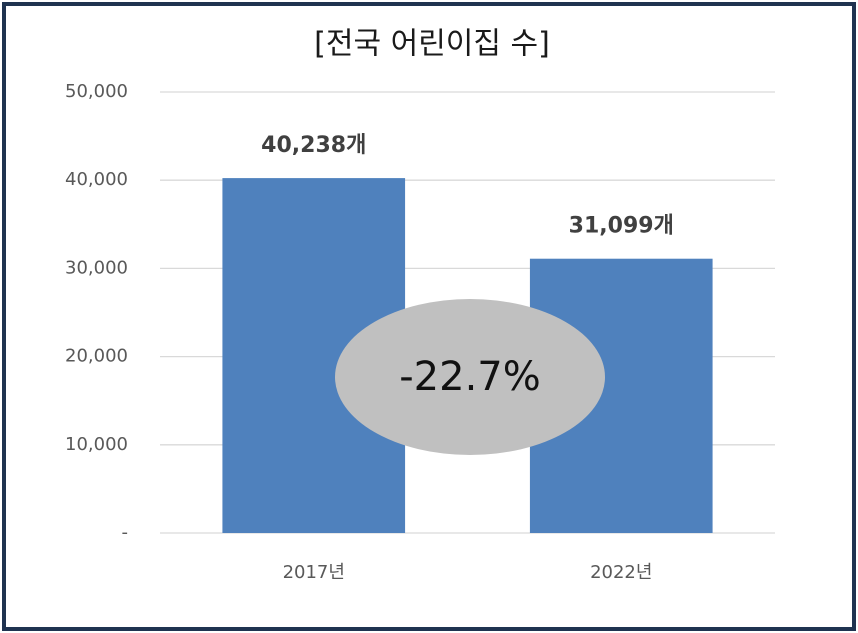 Image resolution: width=858 pixels, height=633 pixels. What do you see at coordinates (96, 91) in the screenshot?
I see `y-tick-label: 50,000` at bounding box center [96, 91].